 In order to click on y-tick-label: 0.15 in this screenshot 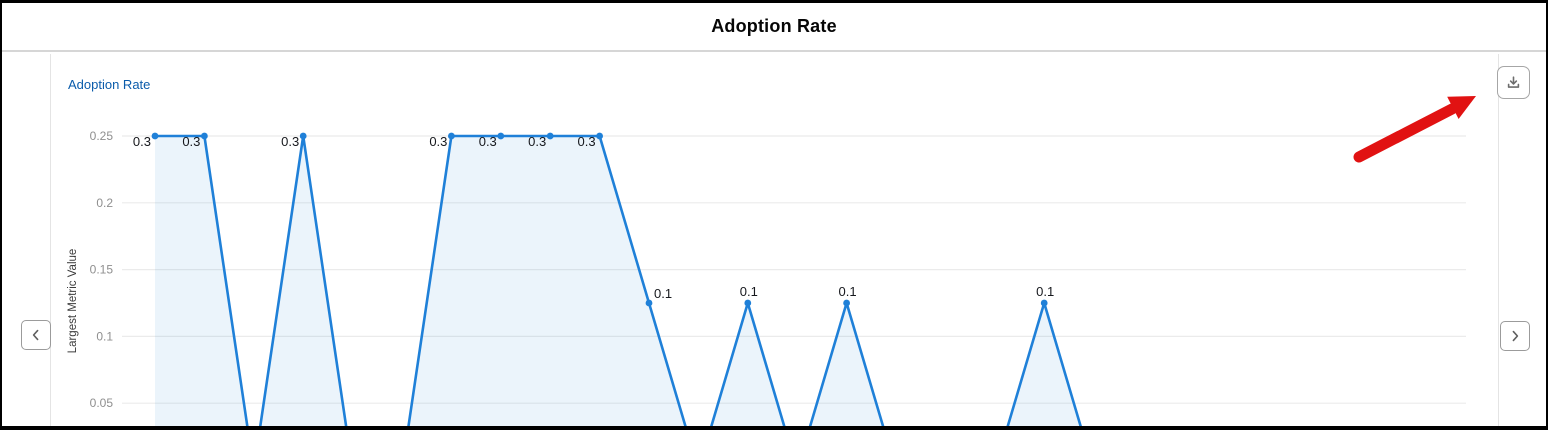, I will do `click(102, 270)`.